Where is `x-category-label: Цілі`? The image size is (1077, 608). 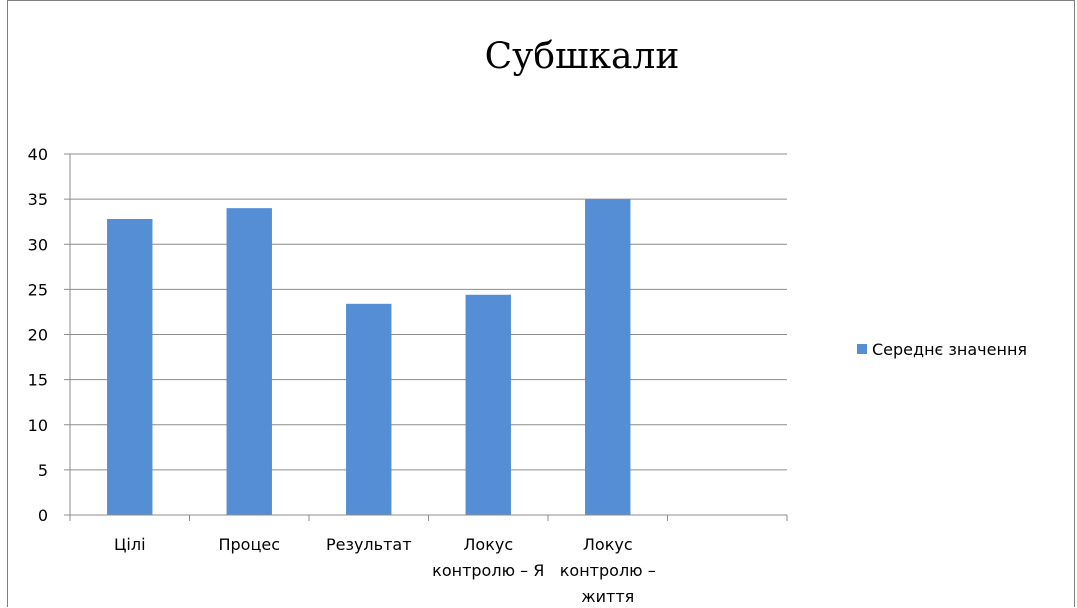 x-category-label: Цілі is located at coordinates (130, 544).